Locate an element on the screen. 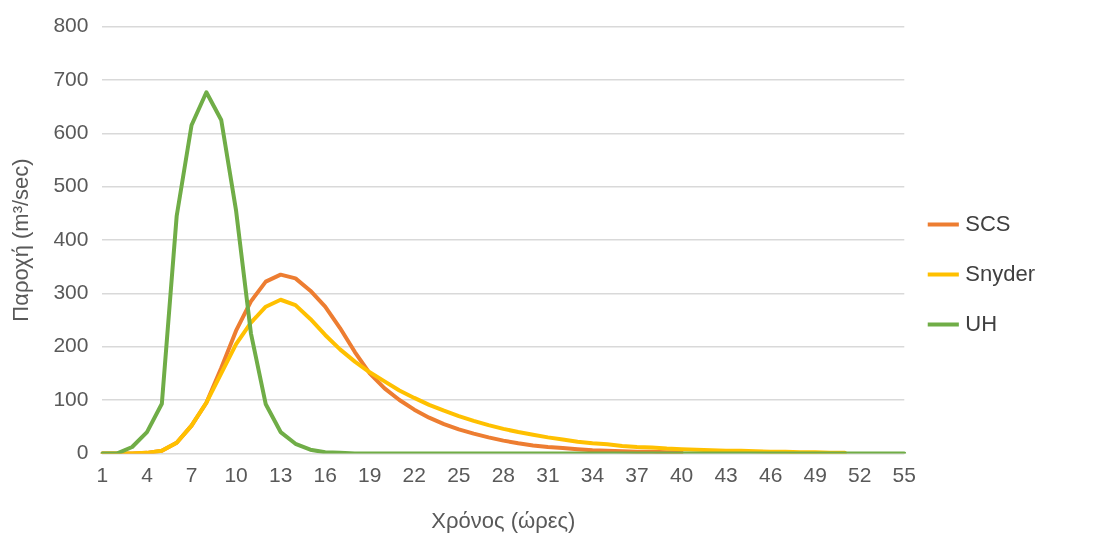  legend-label: UH is located at coordinates (981, 323).